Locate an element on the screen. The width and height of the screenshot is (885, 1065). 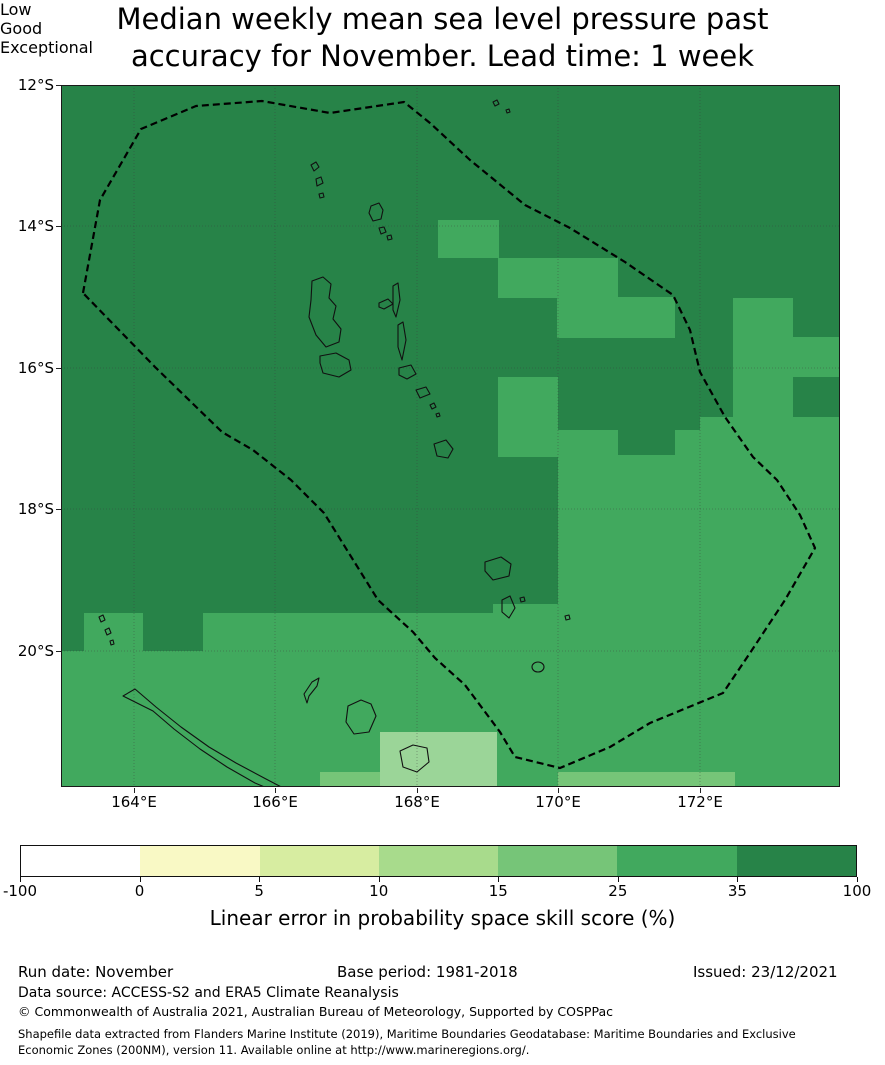
colorbar-tick-label: 10 is located at coordinates (379, 891).